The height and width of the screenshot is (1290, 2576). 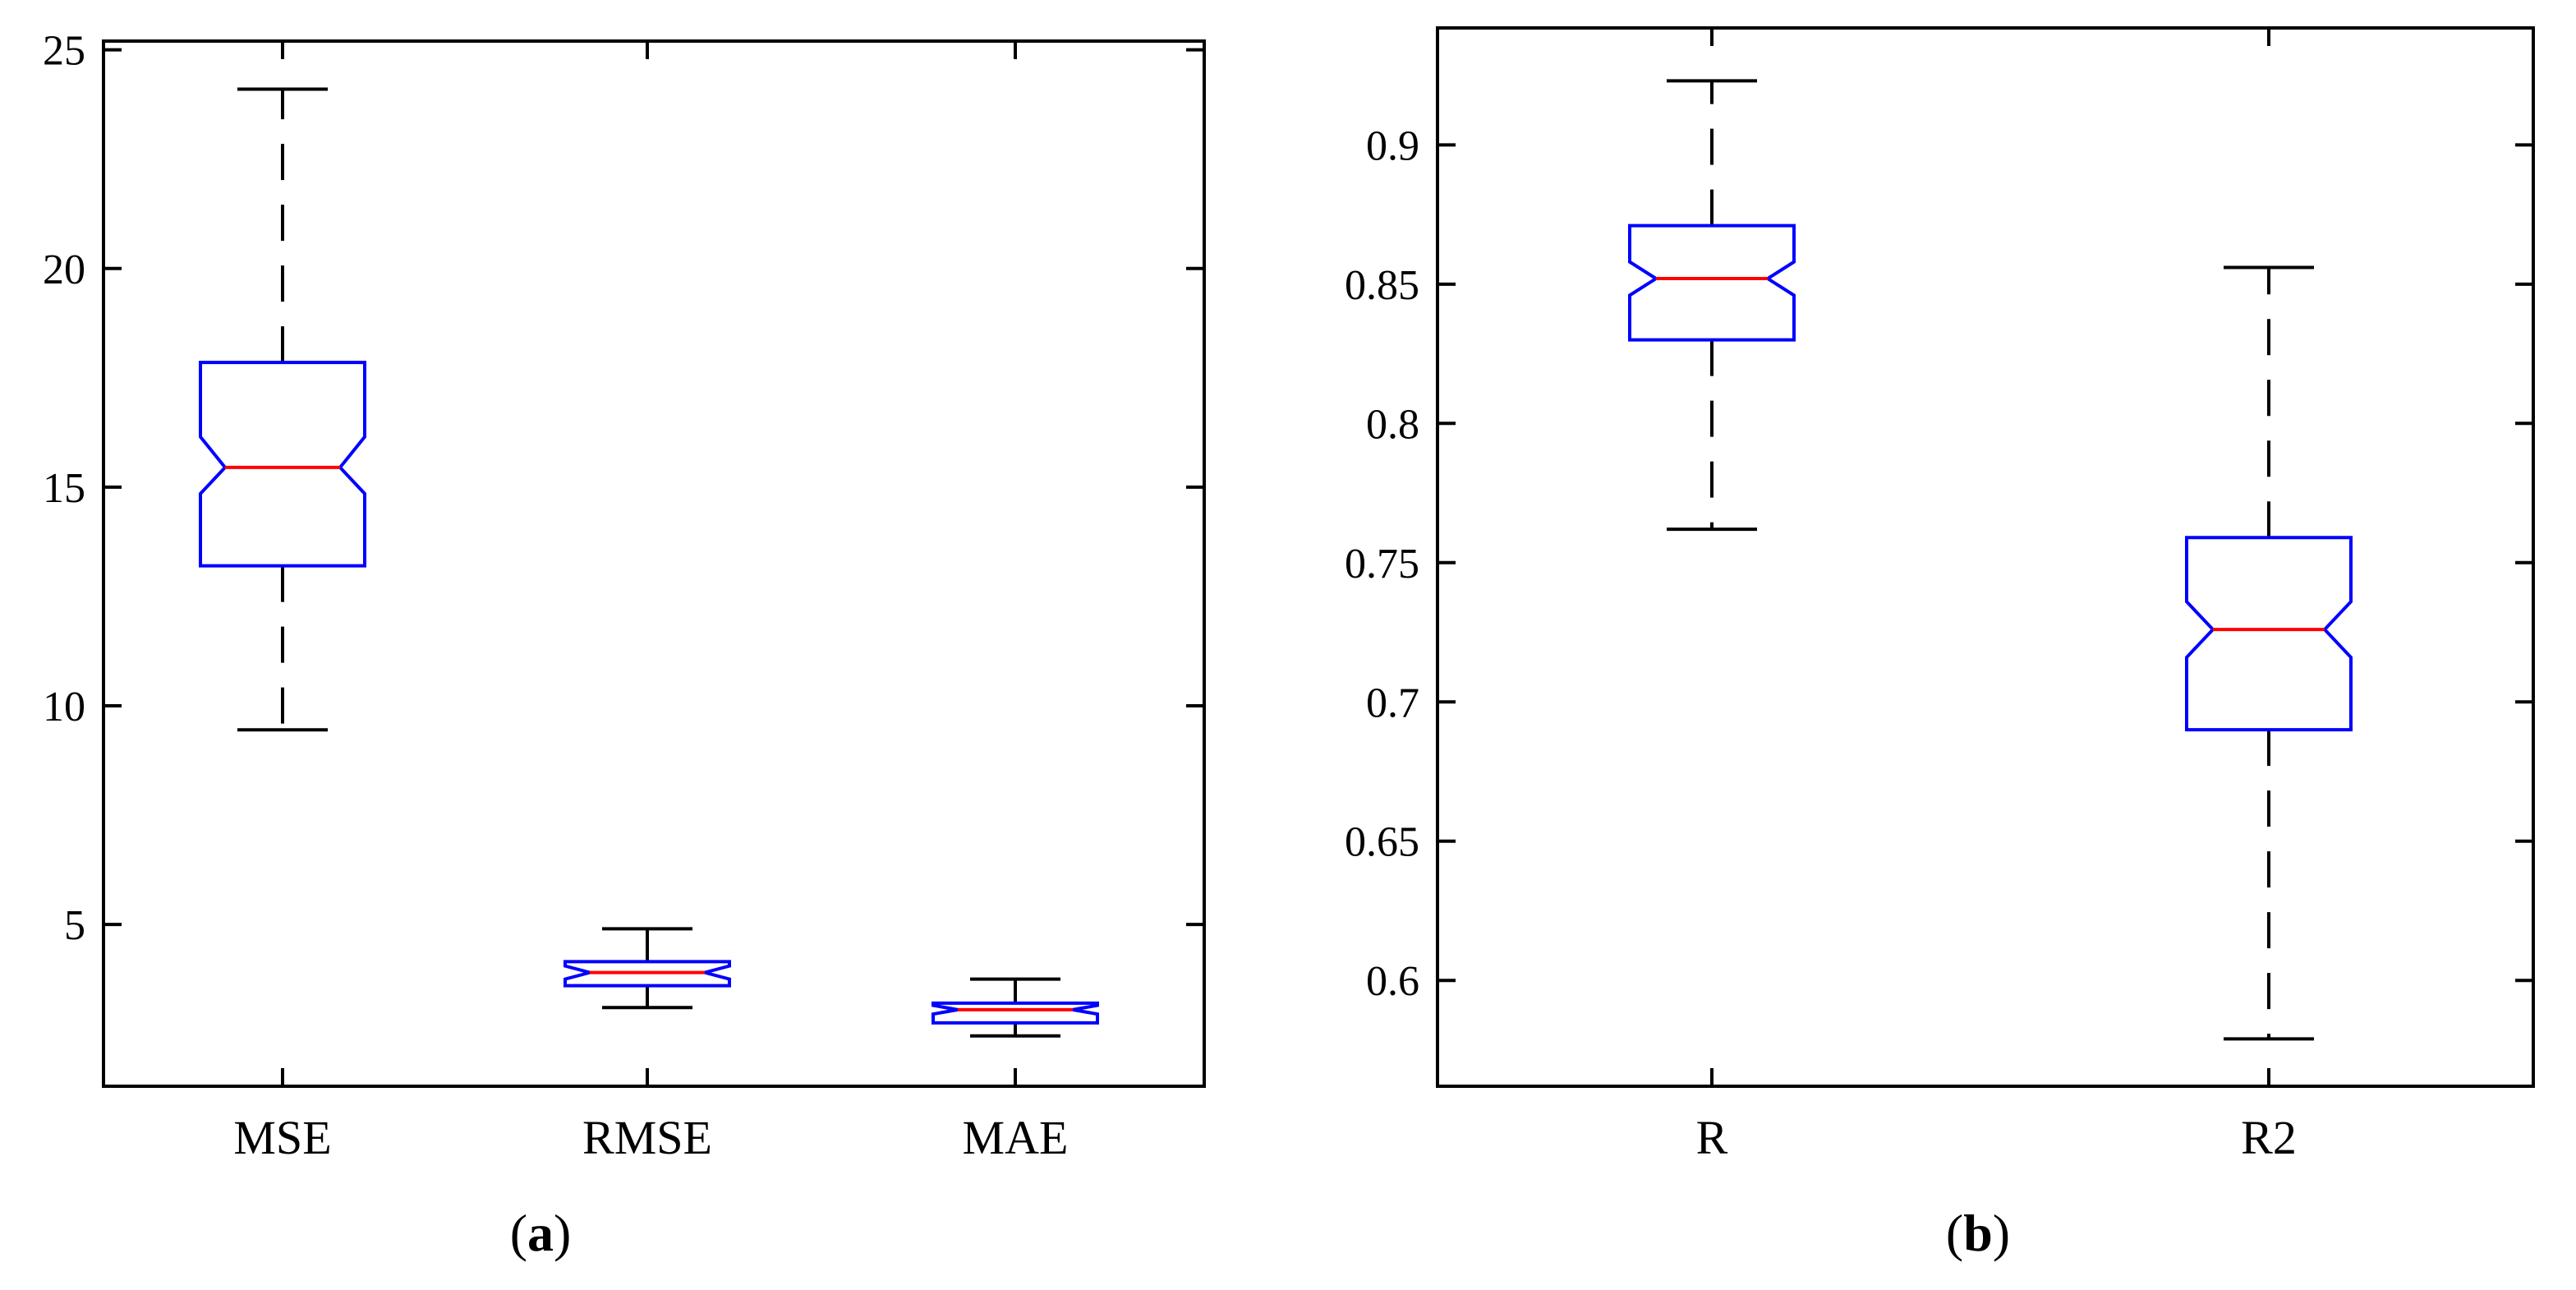 I want to click on boxplot-mae, so click(x=1015, y=1007).